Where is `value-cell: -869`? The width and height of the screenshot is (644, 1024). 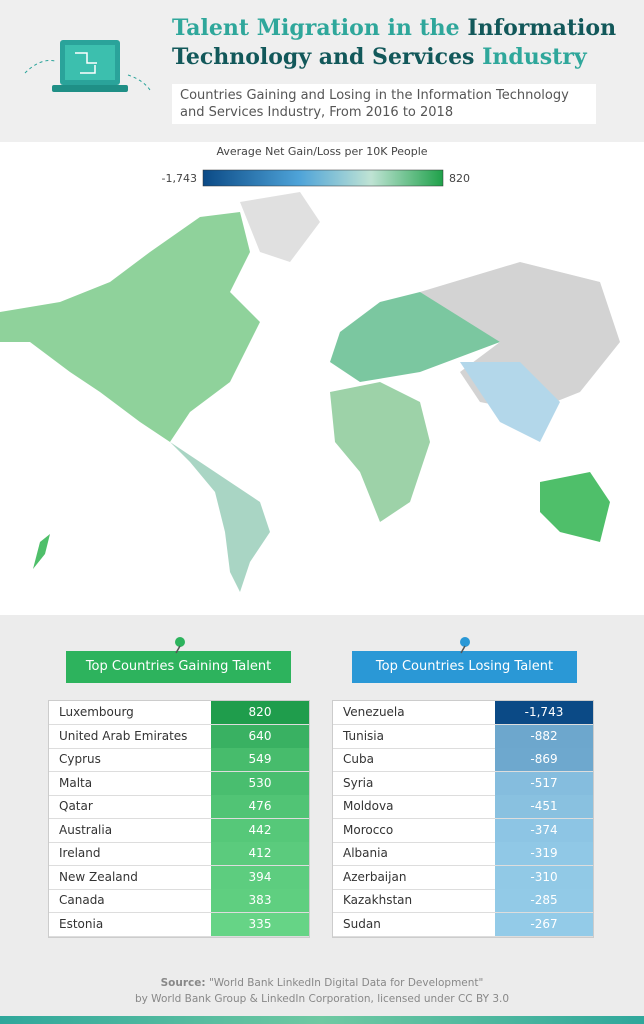
value-cell: -869 is located at coordinates (544, 759).